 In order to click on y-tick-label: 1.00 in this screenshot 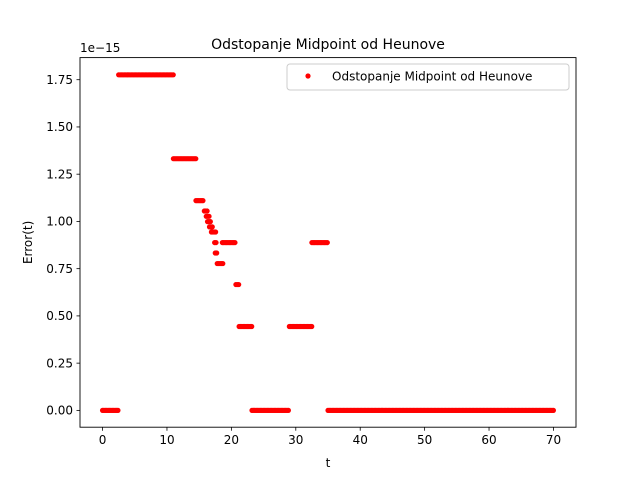, I will do `click(59, 222)`.